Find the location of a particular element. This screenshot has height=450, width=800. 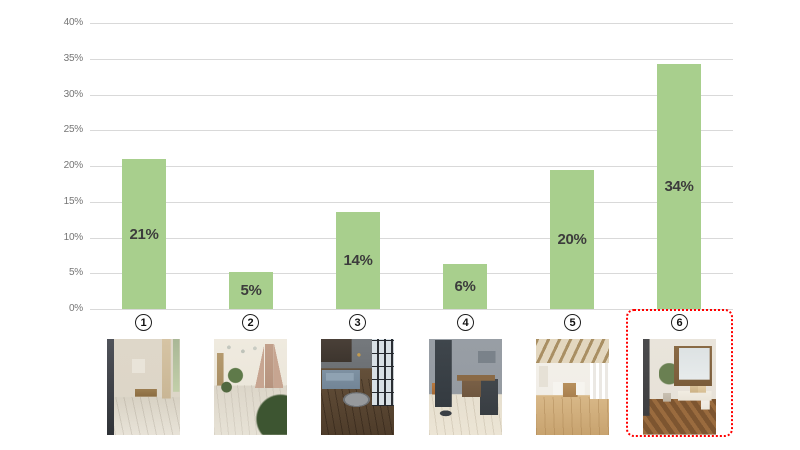

y-tick-label: 0% is located at coordinates (75, 308).